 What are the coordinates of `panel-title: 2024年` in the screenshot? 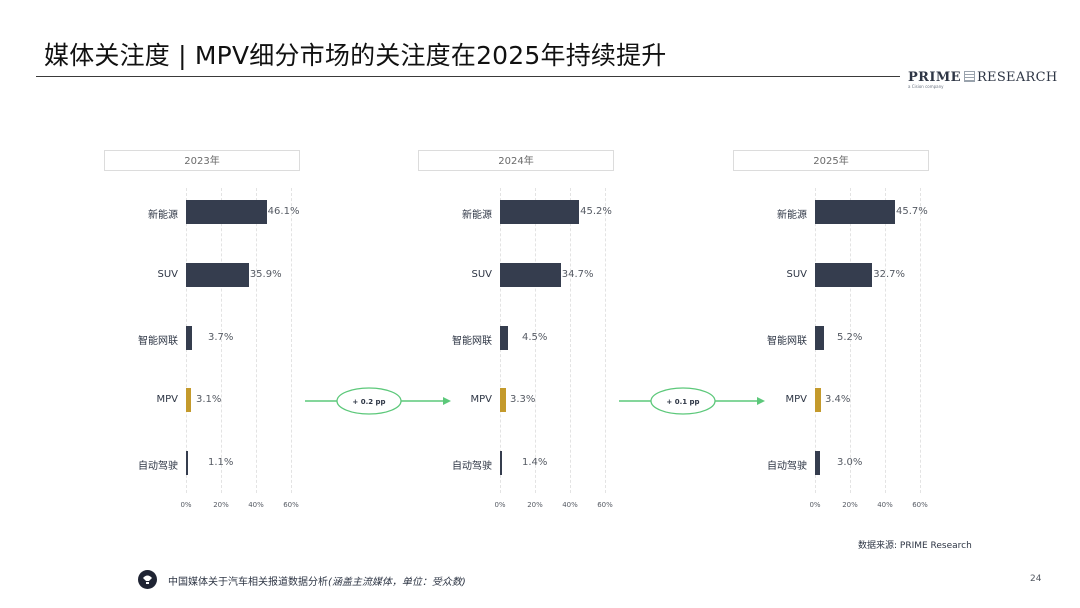 It's located at (516, 160).